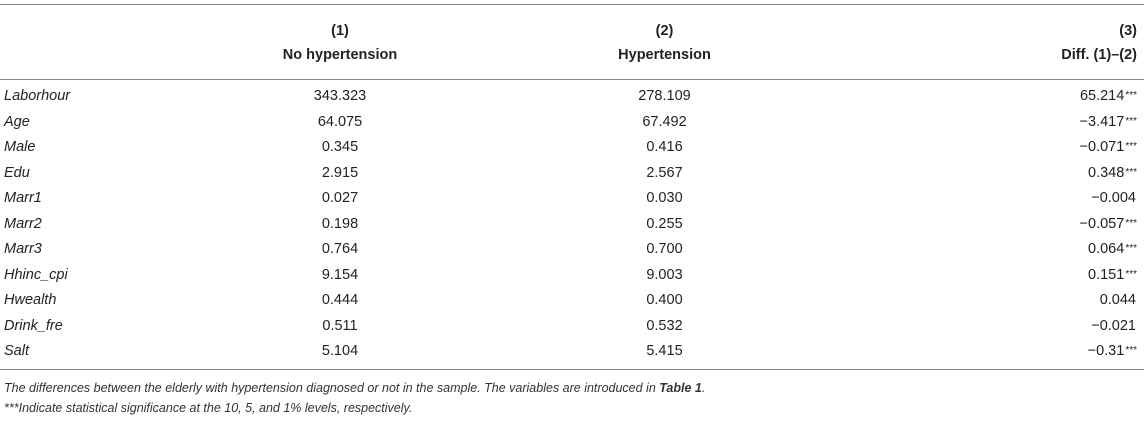 This screenshot has height=429, width=1144. Describe the element at coordinates (996, 301) in the screenshot. I see `difference-cell: 0.044` at that location.